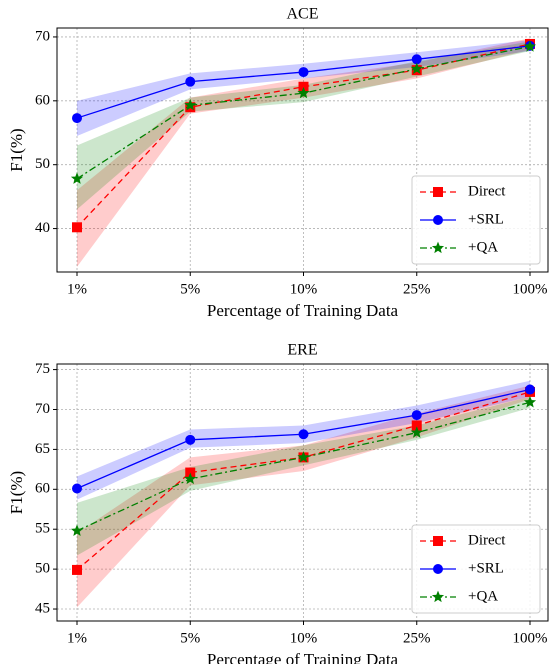 The image size is (551, 664). Describe the element at coordinates (303, 14) in the screenshot. I see `chart-title: ACE` at that location.